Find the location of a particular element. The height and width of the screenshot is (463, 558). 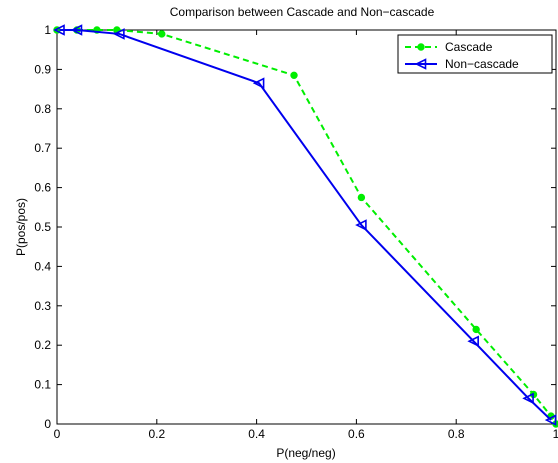

x-tick-label: 0.2 is located at coordinates (156, 434).